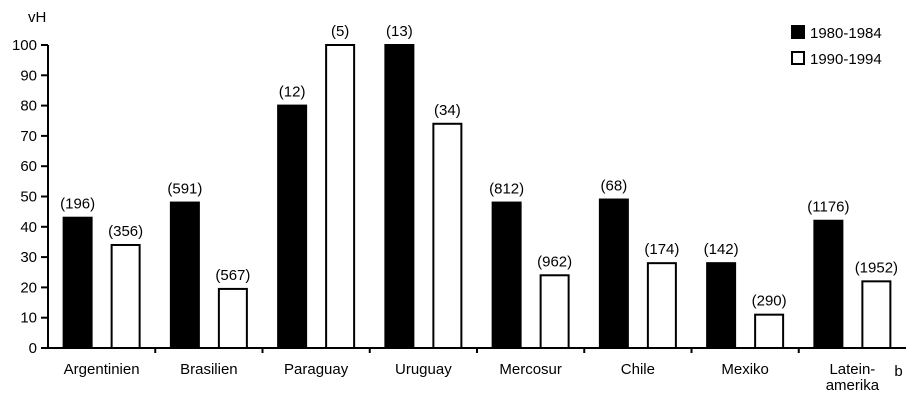  Describe the element at coordinates (846, 33) in the screenshot. I see `legend-label: 1980-1984` at that location.